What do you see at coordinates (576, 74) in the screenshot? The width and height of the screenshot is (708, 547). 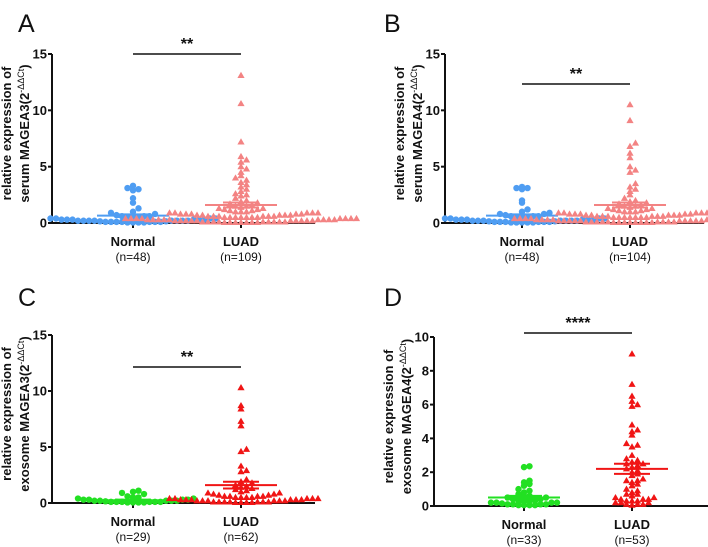 I see `significance-stars: **` at bounding box center [576, 74].